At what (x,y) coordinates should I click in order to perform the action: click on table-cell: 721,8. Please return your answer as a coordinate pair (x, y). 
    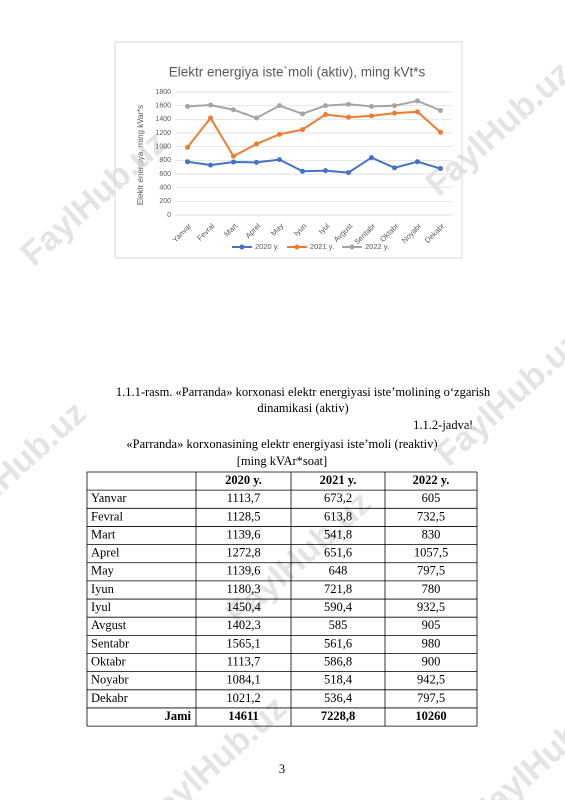
    Looking at the image, I should click on (338, 589).